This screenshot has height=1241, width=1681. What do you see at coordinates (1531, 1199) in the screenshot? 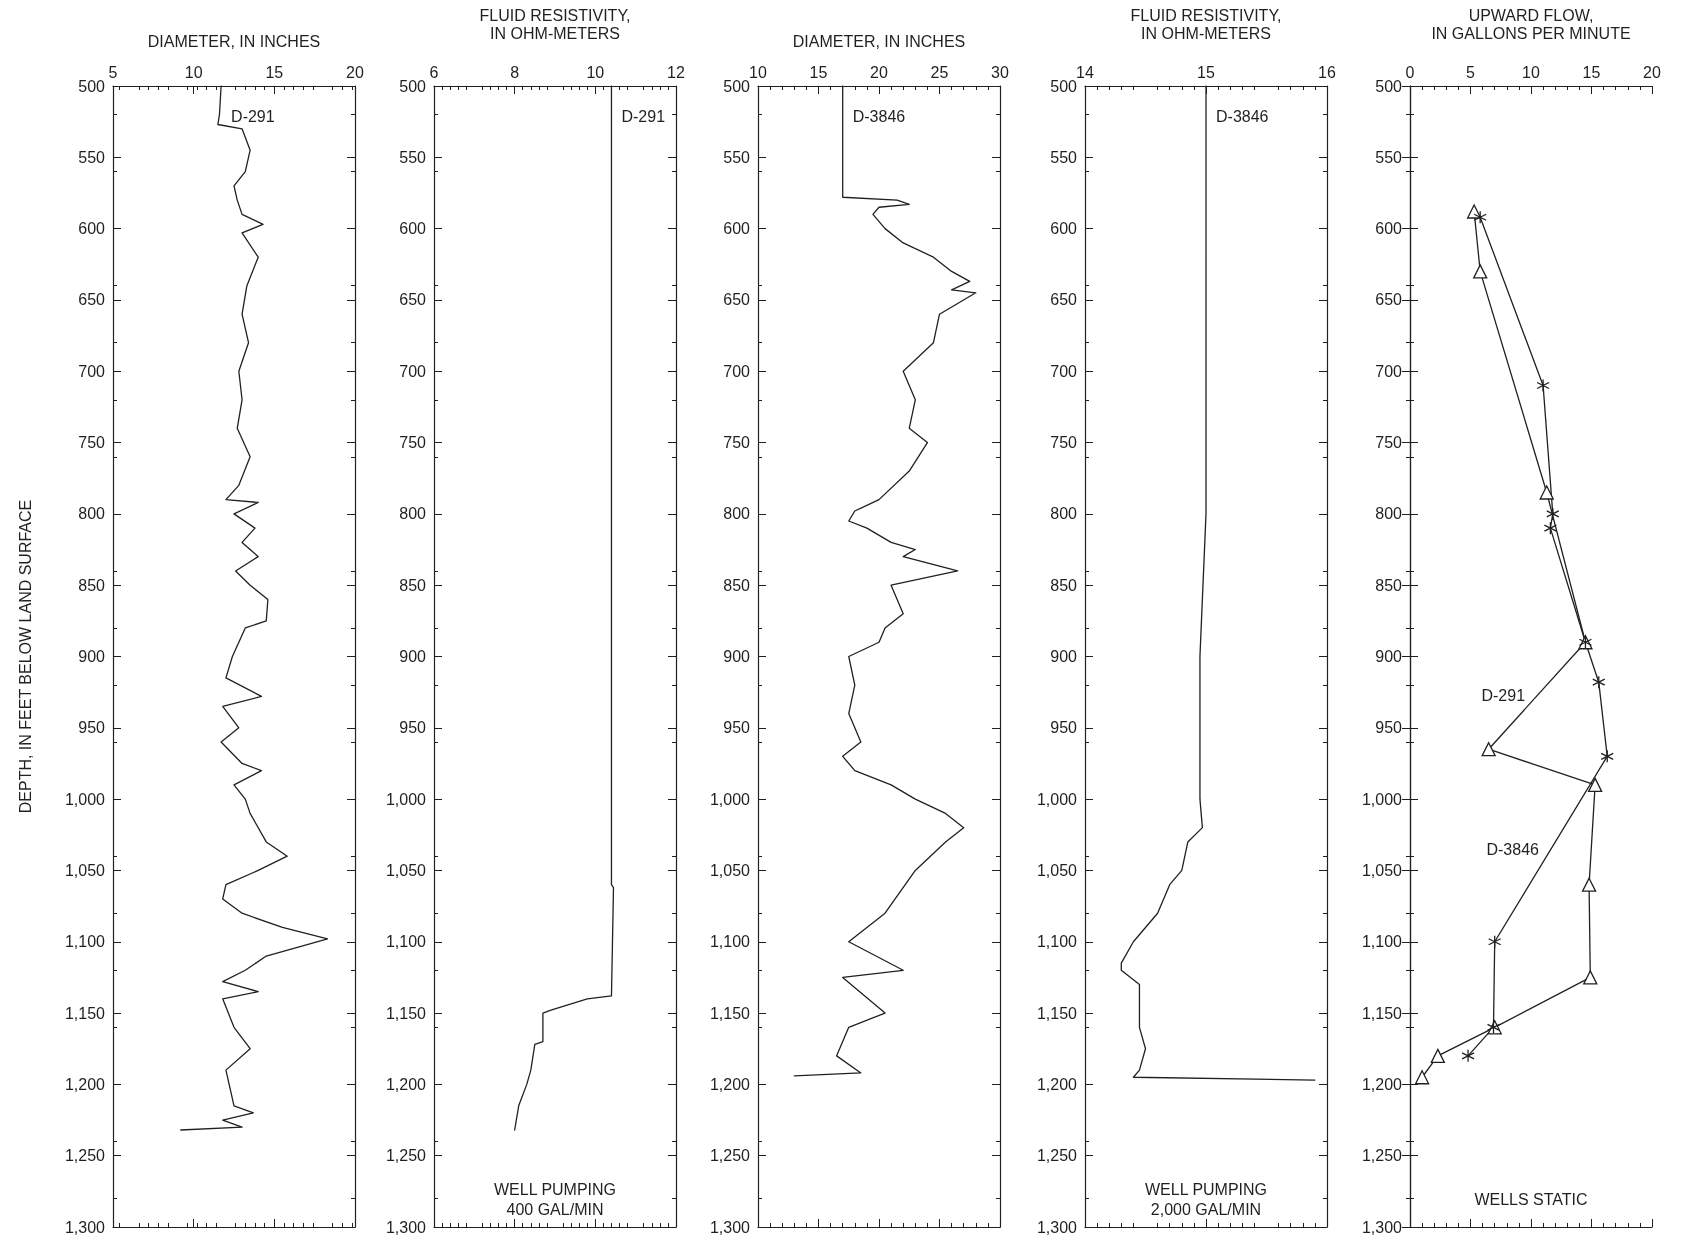
I see `annotation: WELLS STATIC` at bounding box center [1531, 1199].